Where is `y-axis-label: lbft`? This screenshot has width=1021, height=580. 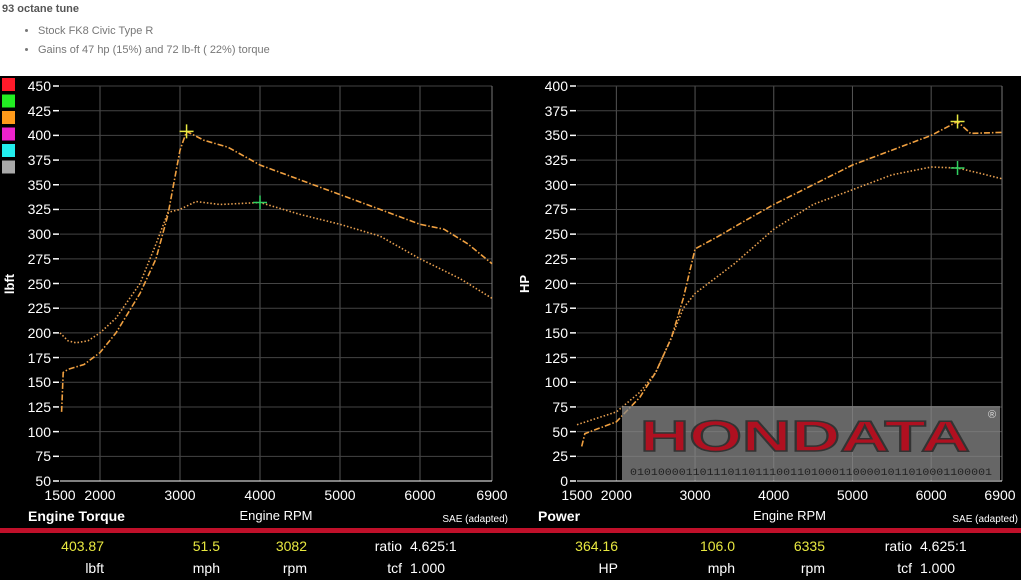 y-axis-label: lbft is located at coordinates (9, 283).